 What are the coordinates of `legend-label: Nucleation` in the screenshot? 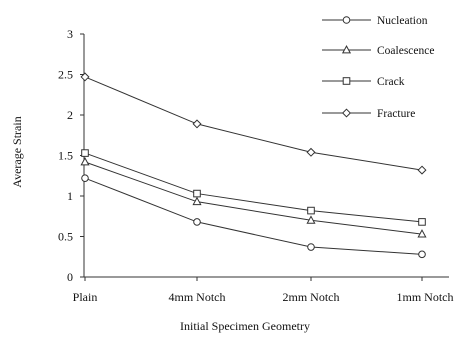 It's located at (402, 21).